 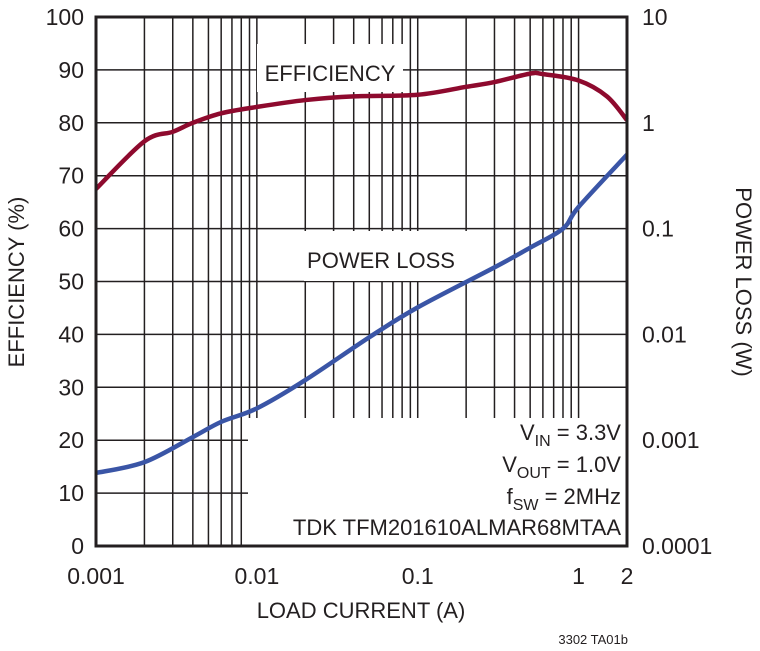 What do you see at coordinates (627, 576) in the screenshot?
I see `x-tick-label: 2` at bounding box center [627, 576].